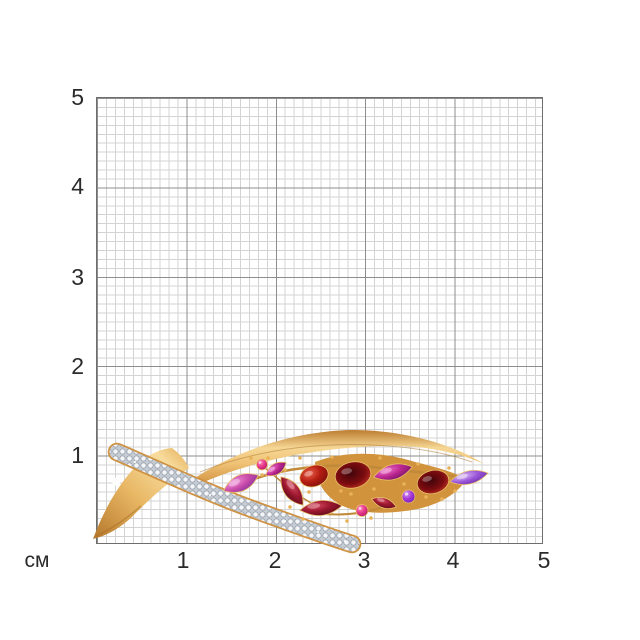 Image resolution: width=640 pixels, height=640 pixels. What do you see at coordinates (364, 560) in the screenshot?
I see `x-axis-label: 3` at bounding box center [364, 560].